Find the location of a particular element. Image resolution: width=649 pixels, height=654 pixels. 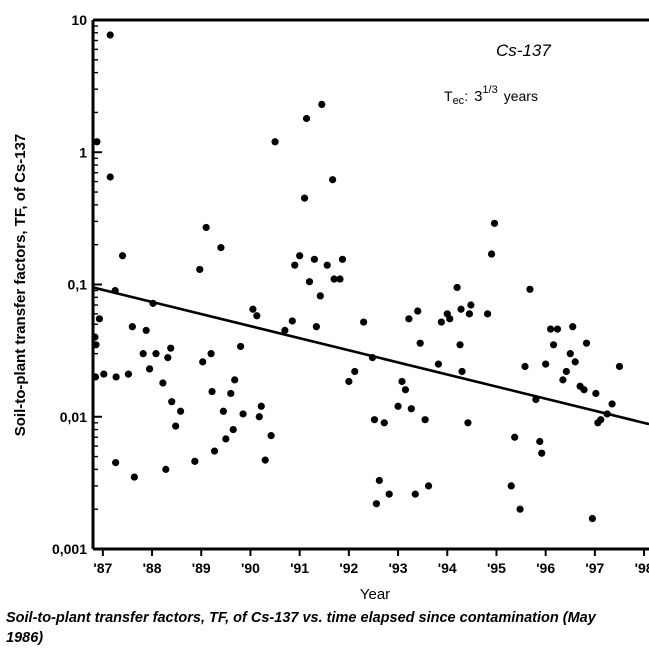

y-tick-label: 10 is located at coordinates (79, 20).